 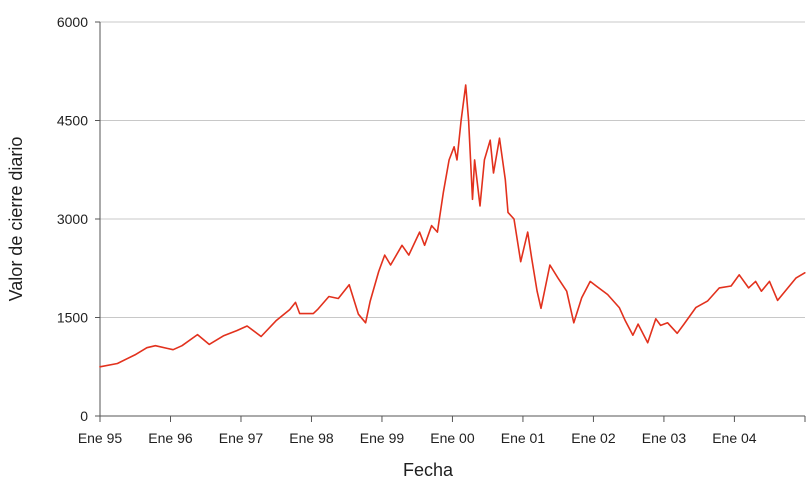 What do you see at coordinates (100, 438) in the screenshot?
I see `x-tick-label: Ene 95` at bounding box center [100, 438].